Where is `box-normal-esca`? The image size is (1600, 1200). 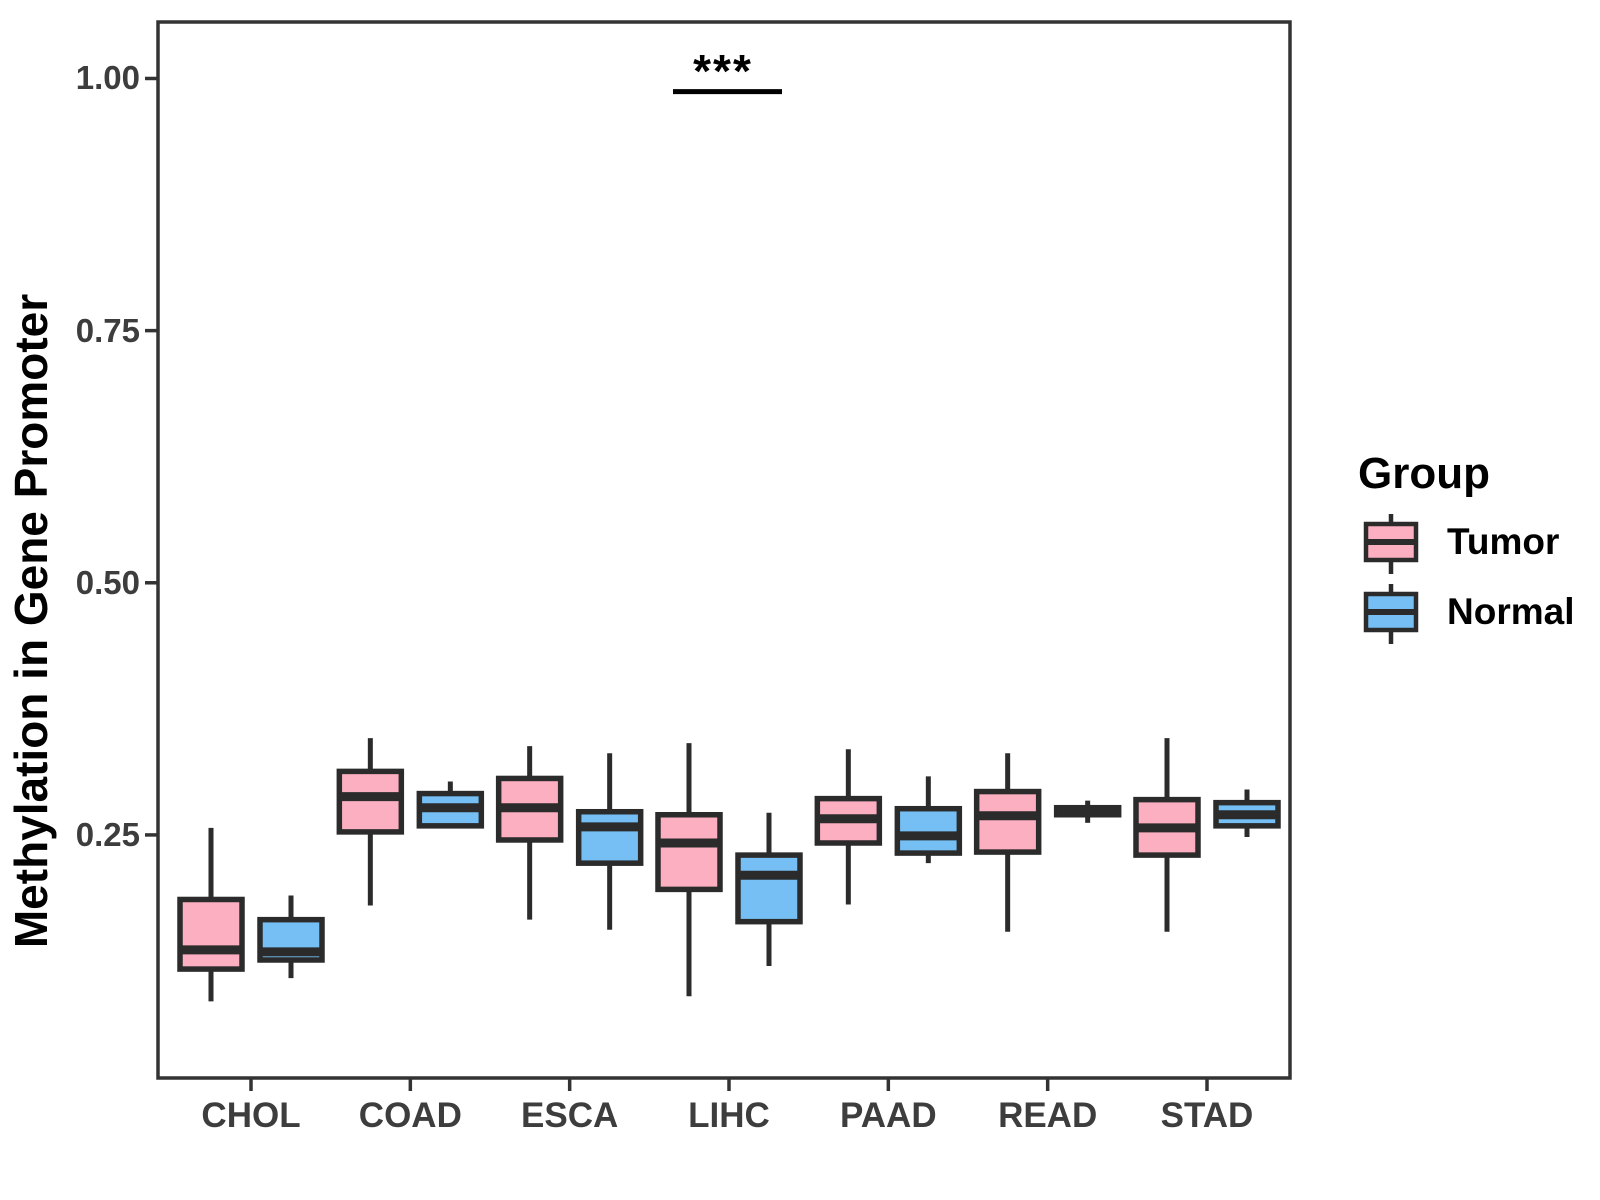 box-normal-esca is located at coordinates (609, 837).